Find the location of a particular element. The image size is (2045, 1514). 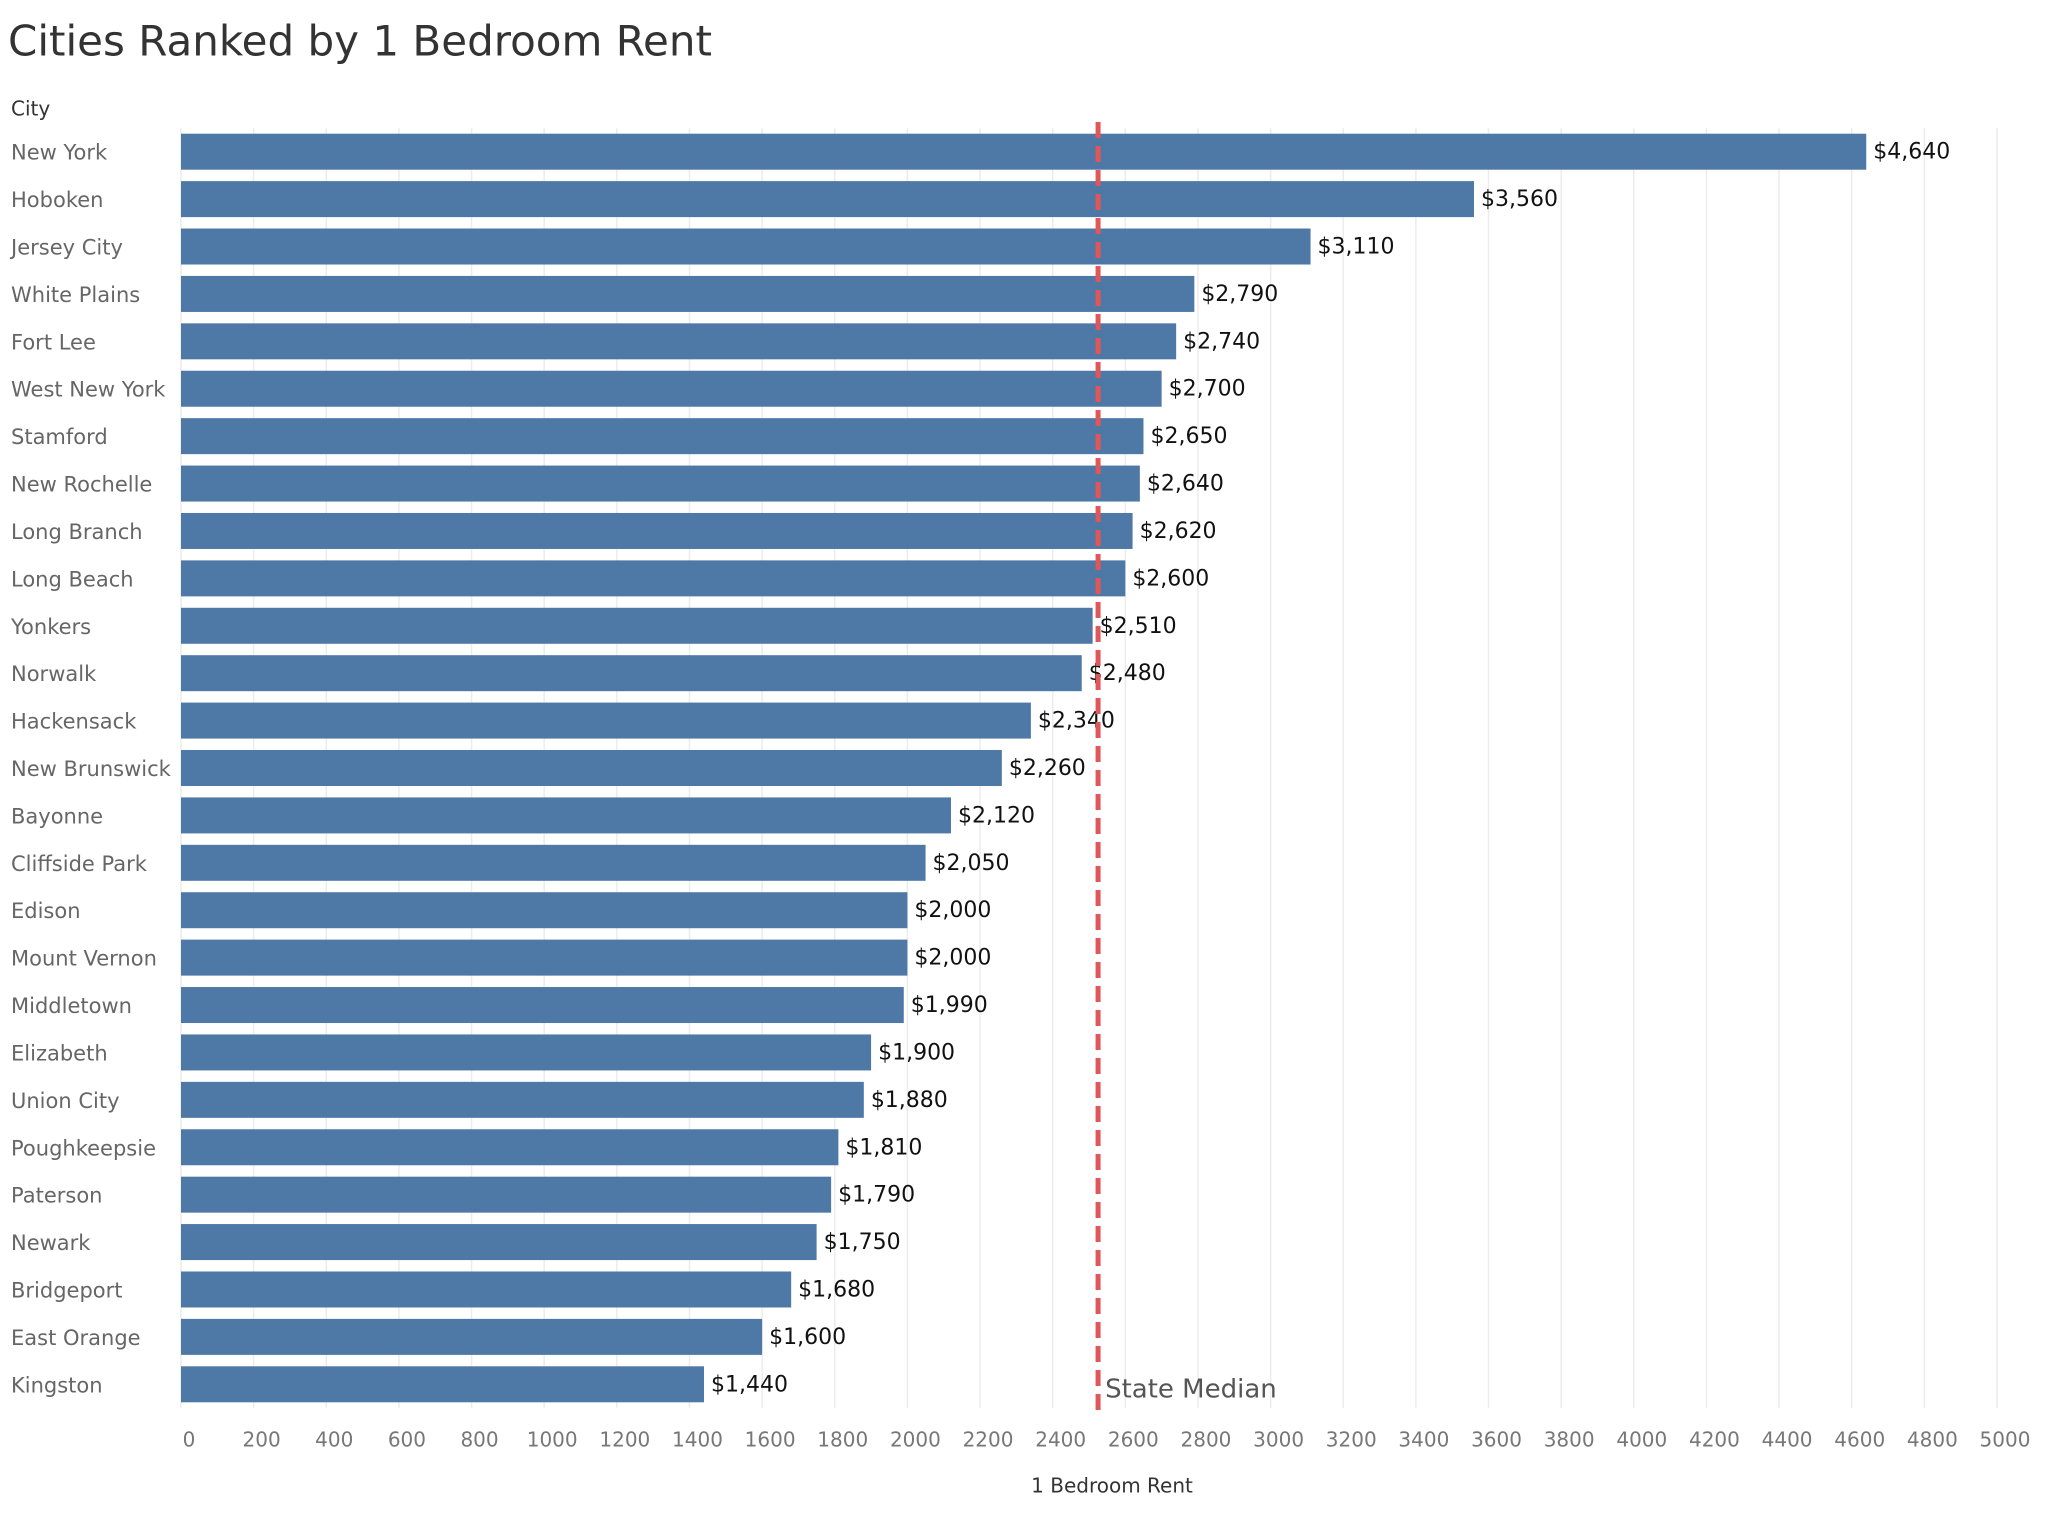

x-tick-label: 600 is located at coordinates (407, 1440).